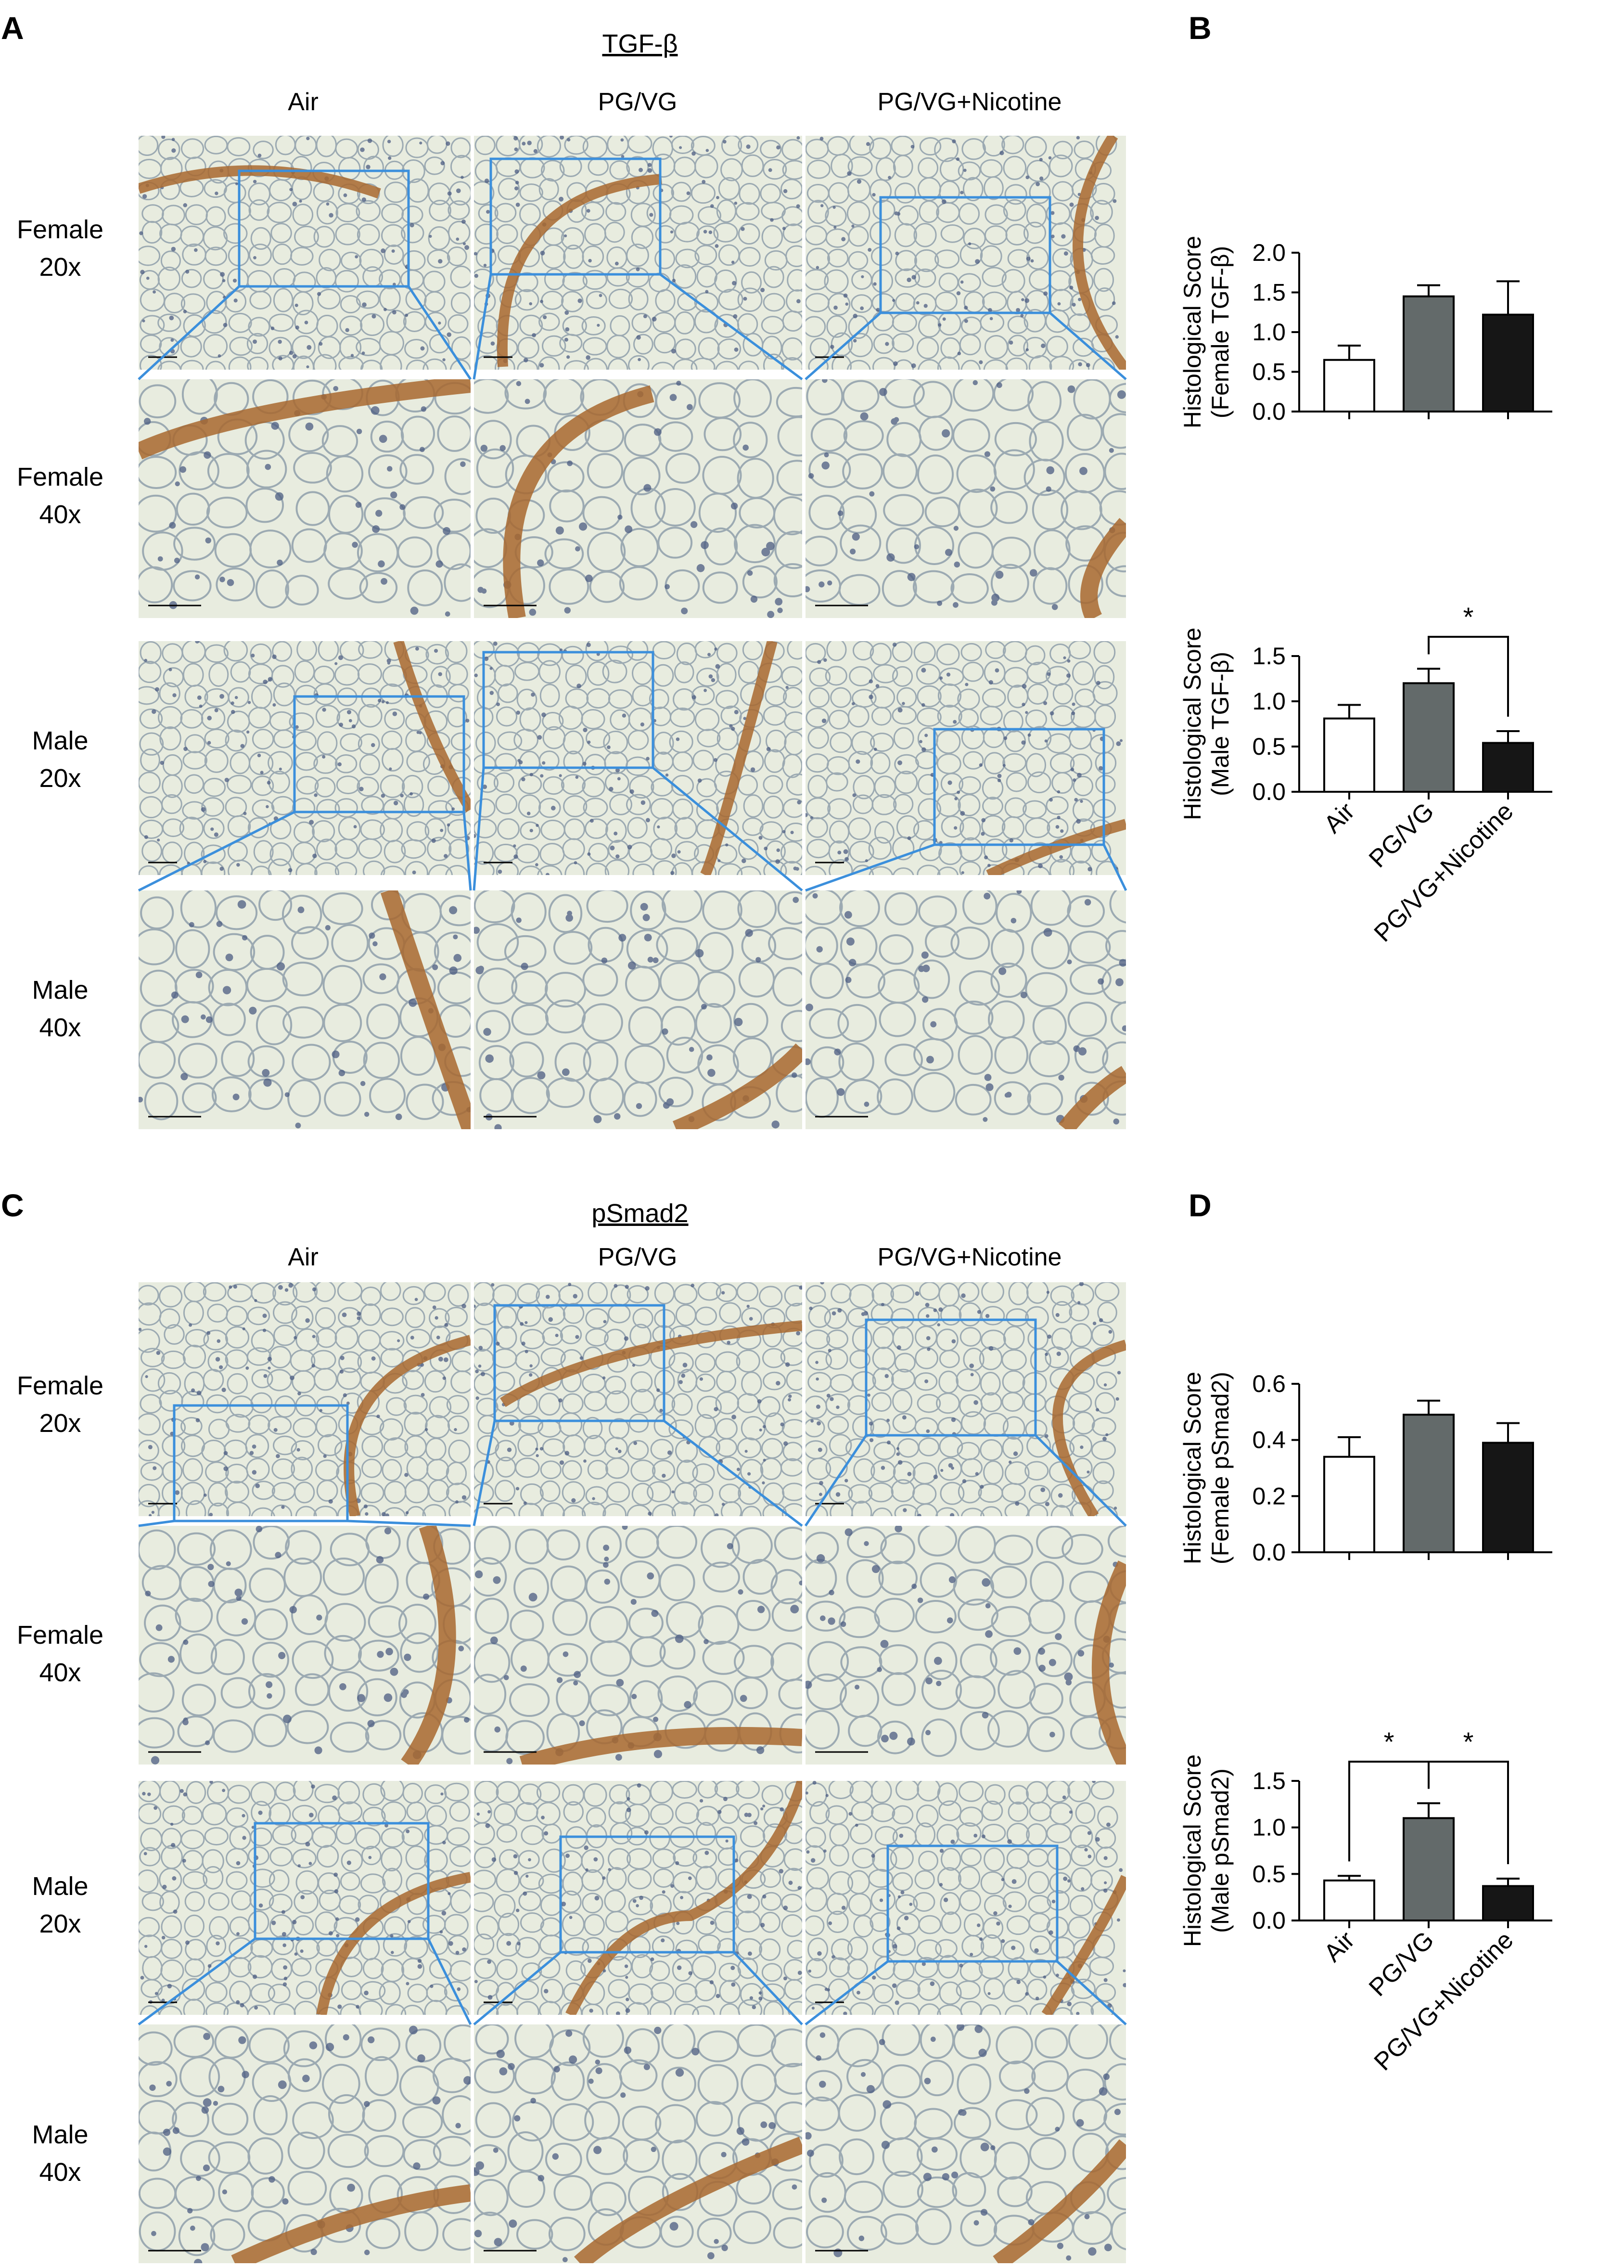 Image resolution: width=1624 pixels, height=2268 pixels. Describe the element at coordinates (966, 1646) in the screenshot. I see `gridC-tile-female-40x-nicotine` at that location.